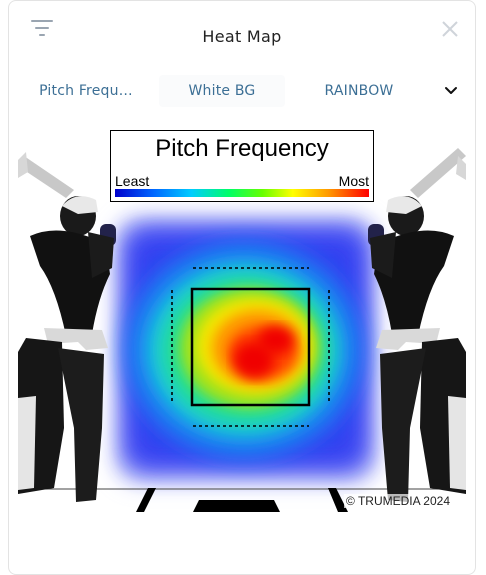 The height and width of the screenshot is (575, 486). I want to click on strike-zone, so click(250, 347).